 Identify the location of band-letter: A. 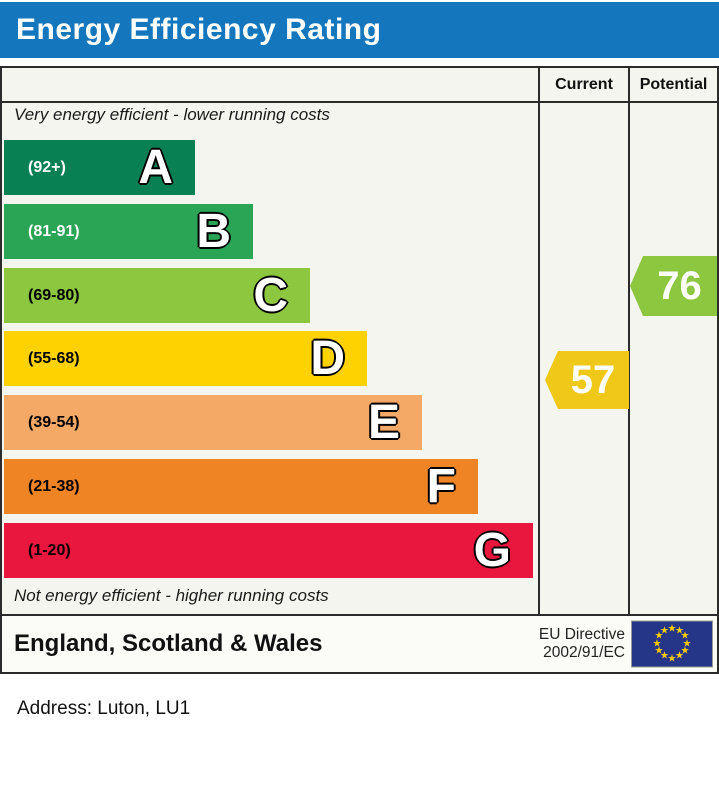
(155, 167).